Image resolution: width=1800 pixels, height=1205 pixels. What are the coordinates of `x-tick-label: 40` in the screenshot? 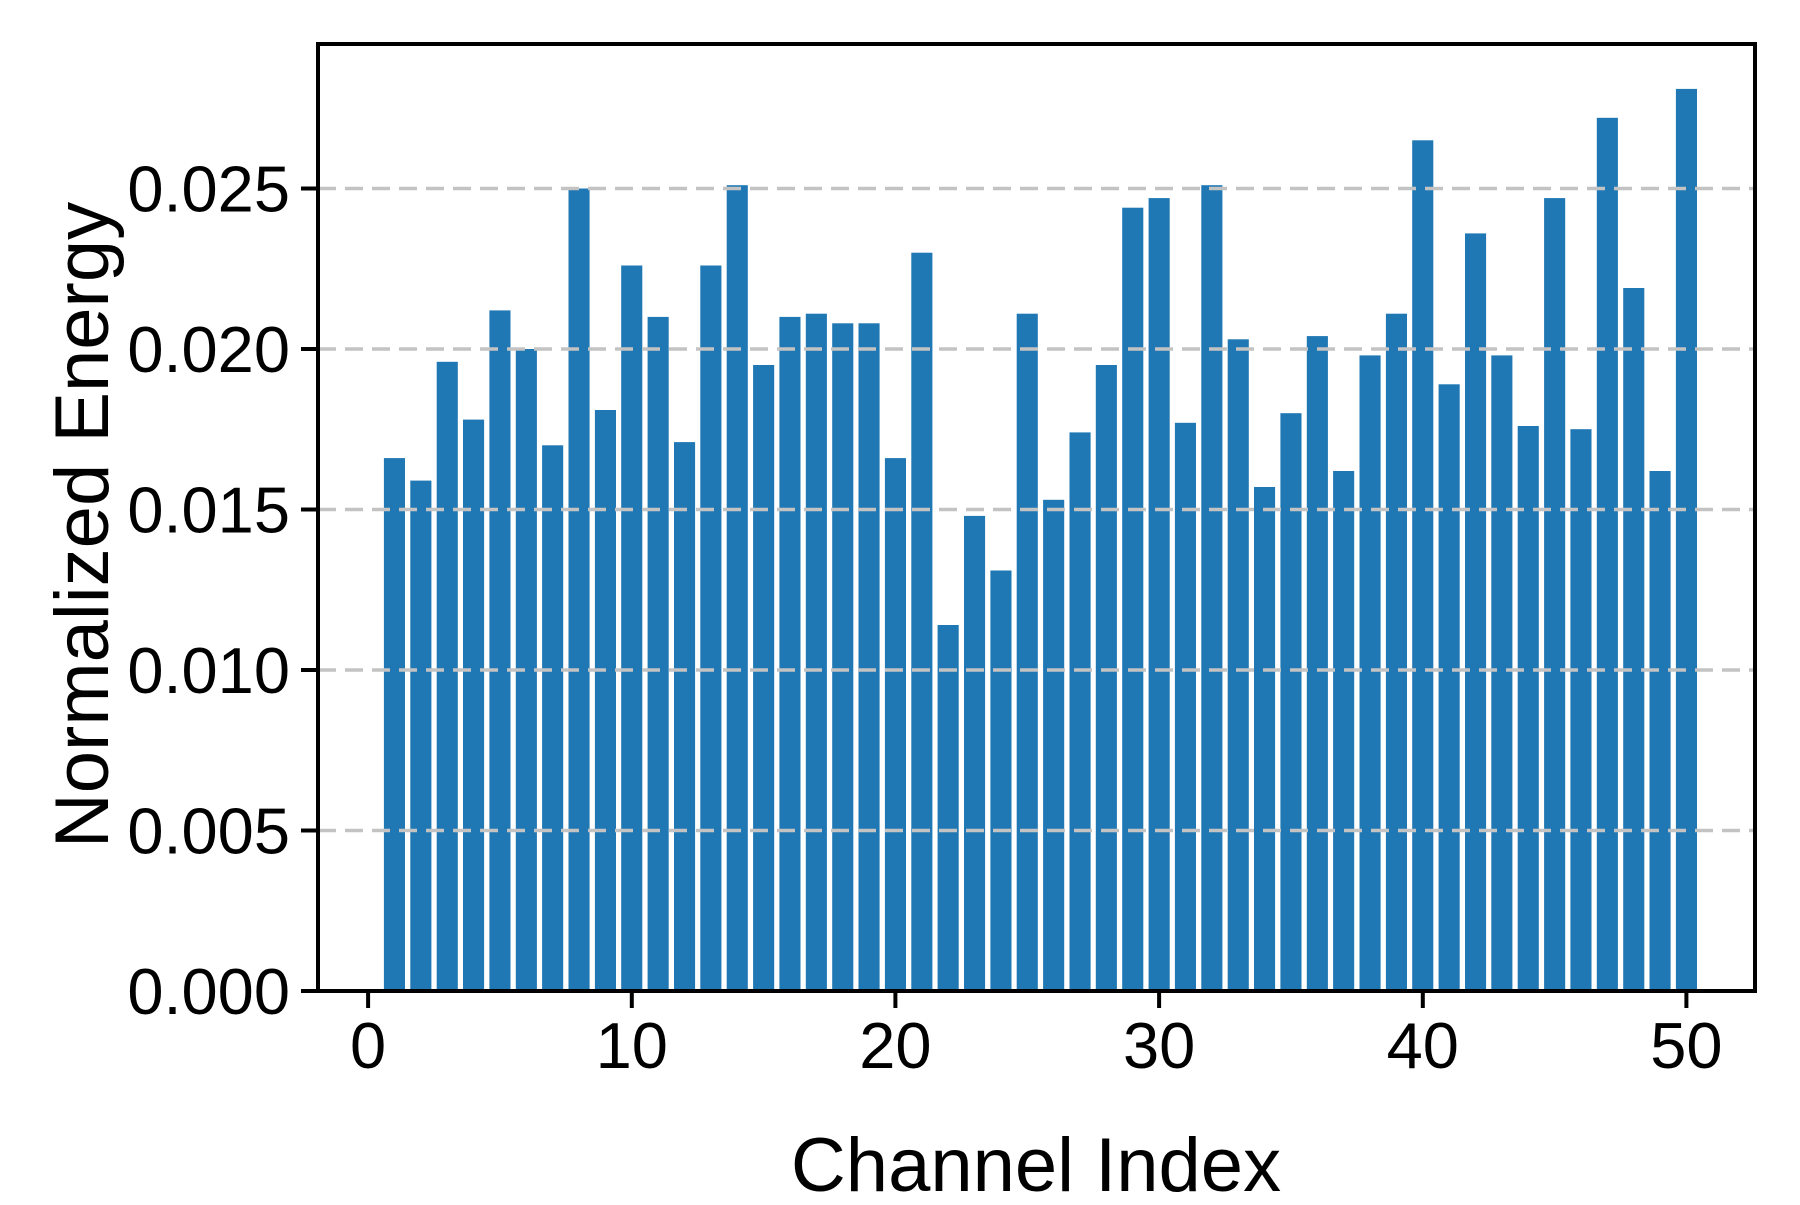 It's located at (1423, 1045).